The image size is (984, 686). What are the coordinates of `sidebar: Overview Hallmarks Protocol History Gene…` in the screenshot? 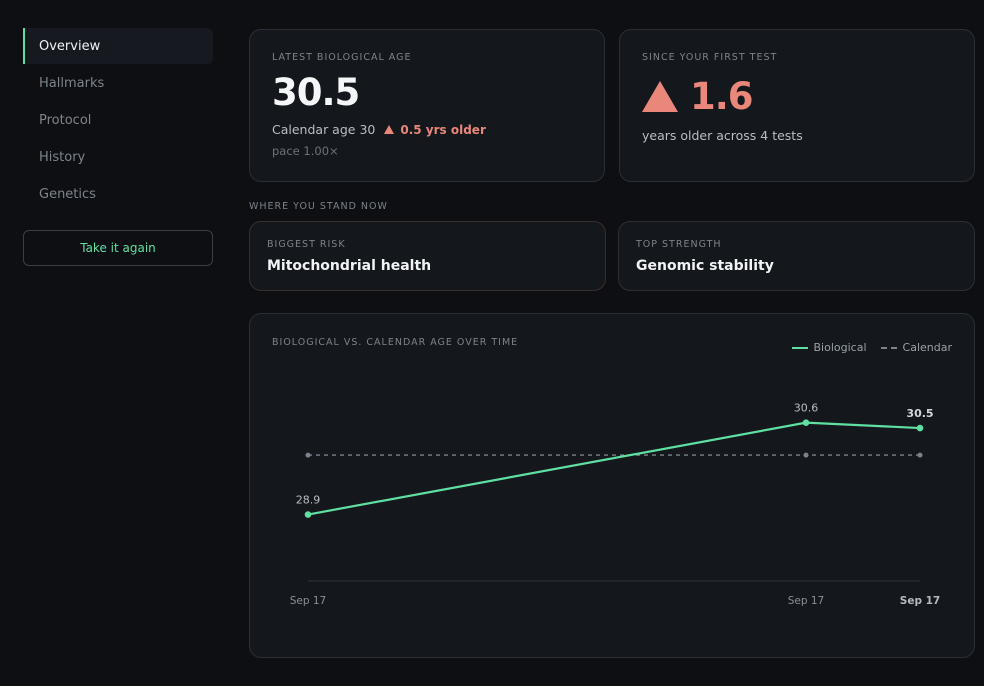 It's located at (118, 147).